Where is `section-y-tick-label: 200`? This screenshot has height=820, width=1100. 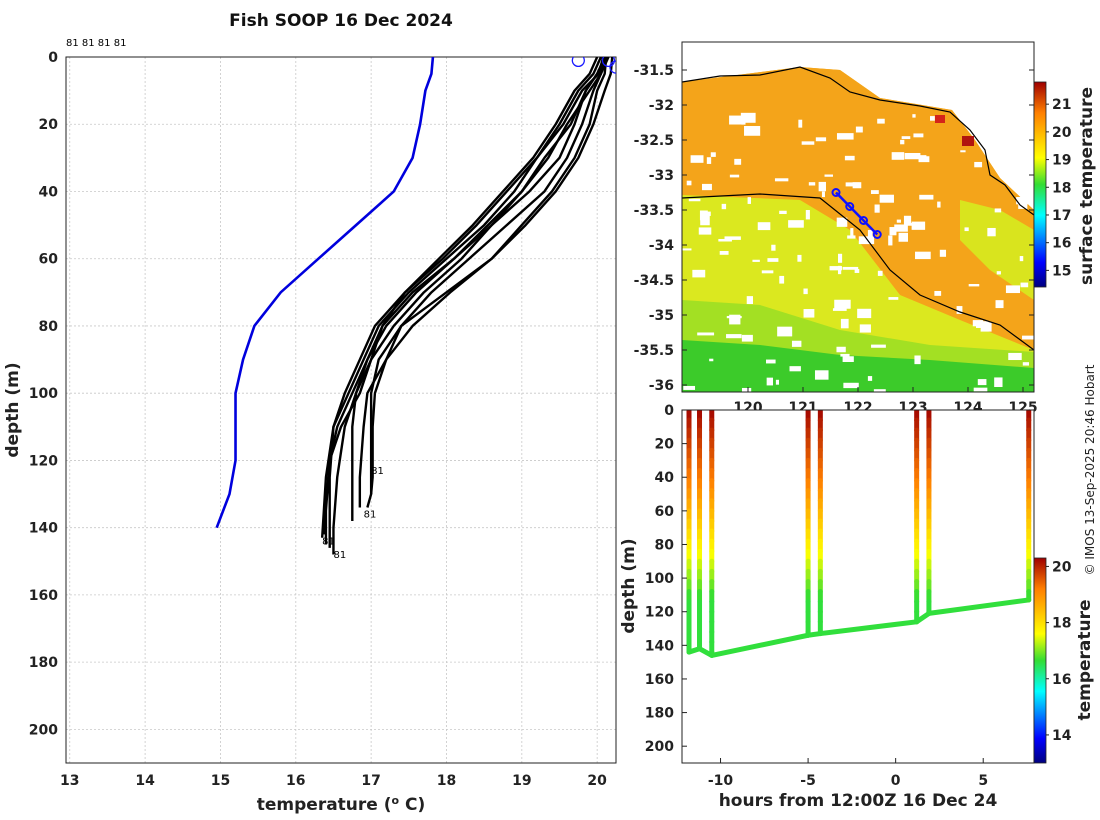 section-y-tick-label: 200 is located at coordinates (659, 747).